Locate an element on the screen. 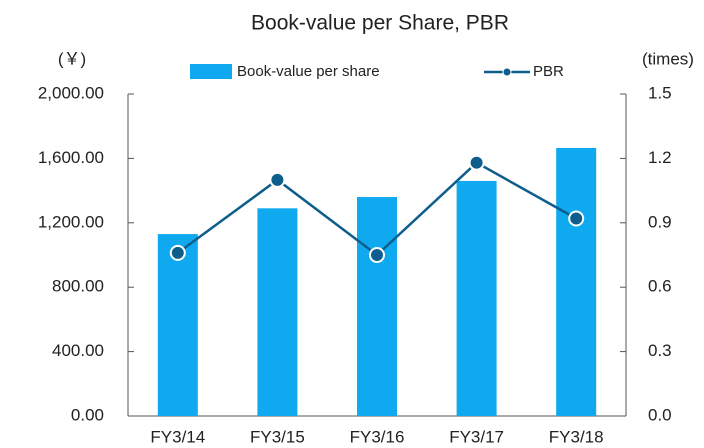 This screenshot has width=704, height=448. legend-label: Book-value per share is located at coordinates (308, 71).